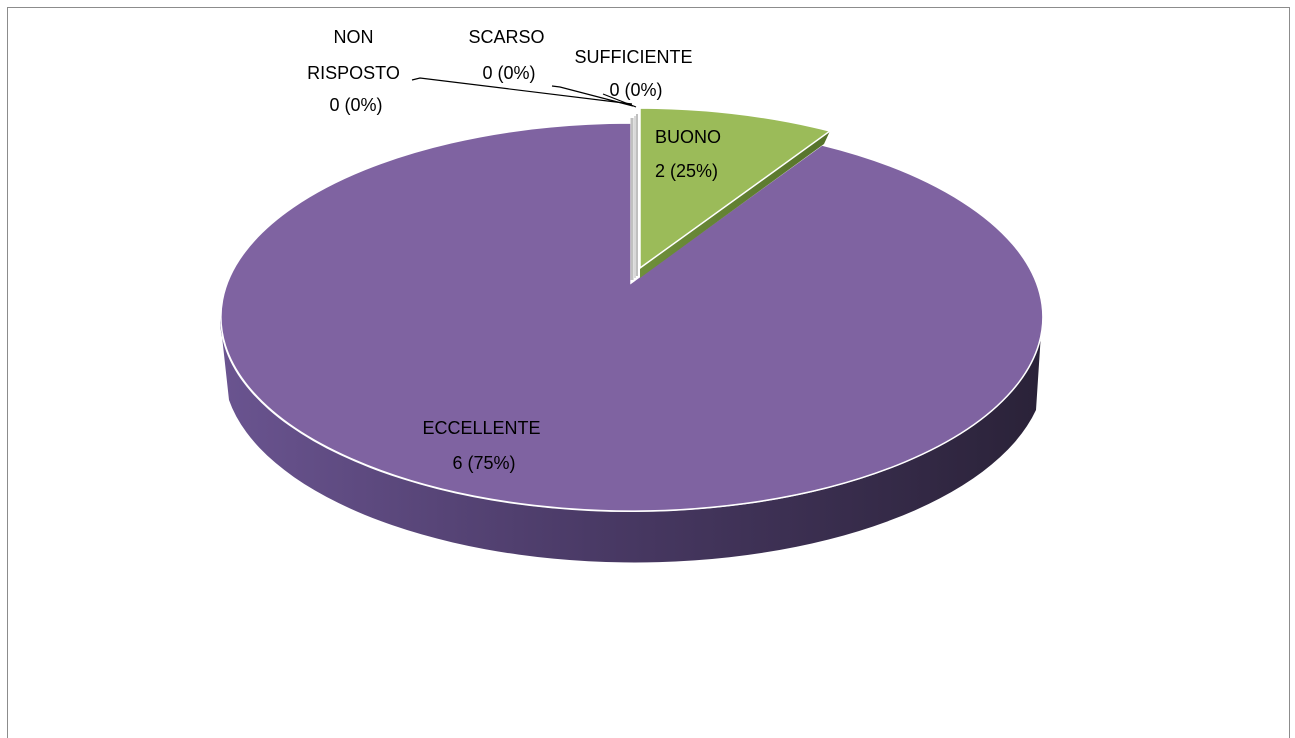  I want to click on label-scarso-line2: 0 (0%), so click(508, 73).